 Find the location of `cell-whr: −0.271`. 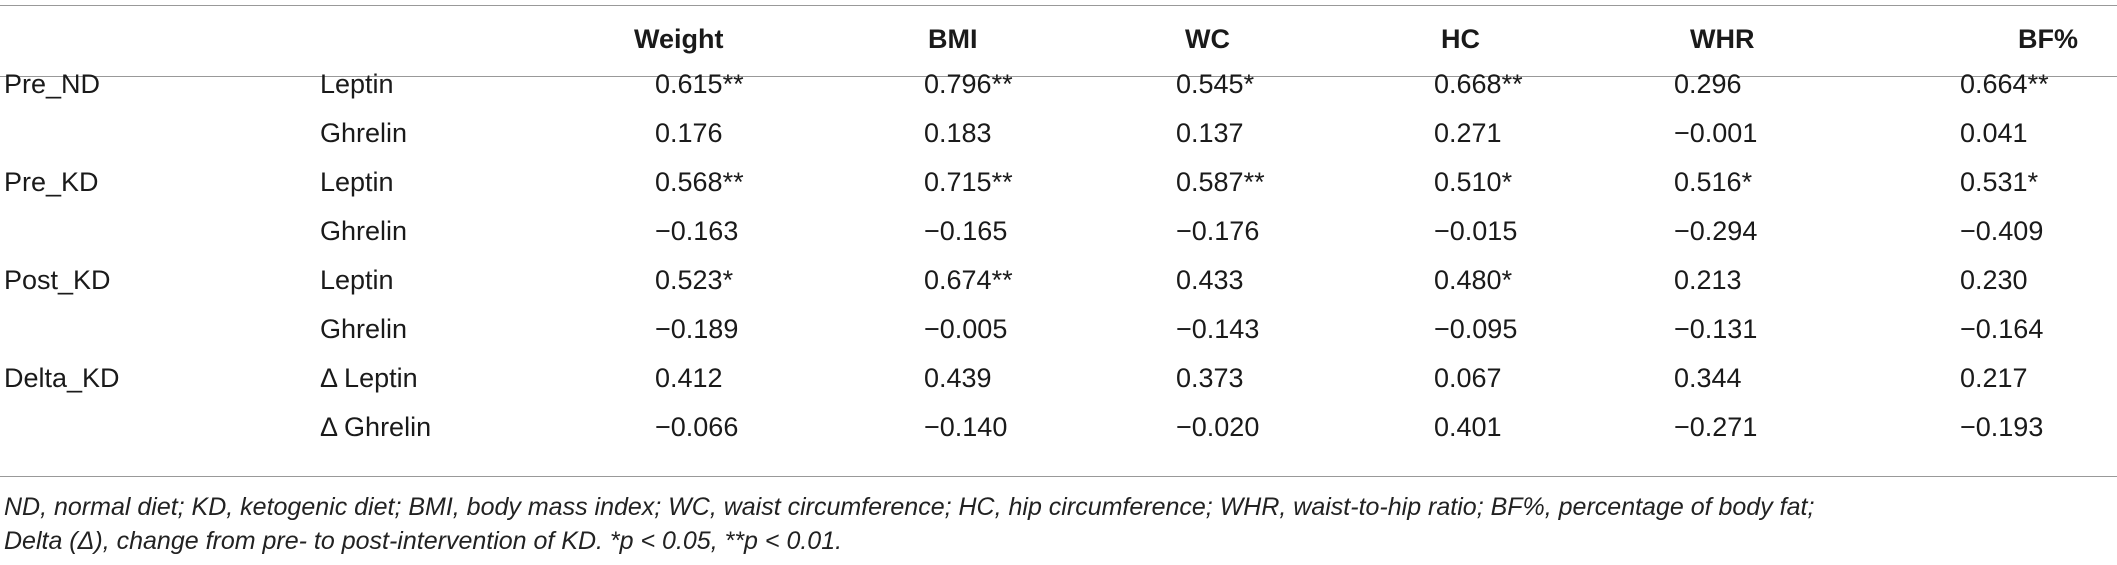

cell-whr: −0.271 is located at coordinates (1716, 427).